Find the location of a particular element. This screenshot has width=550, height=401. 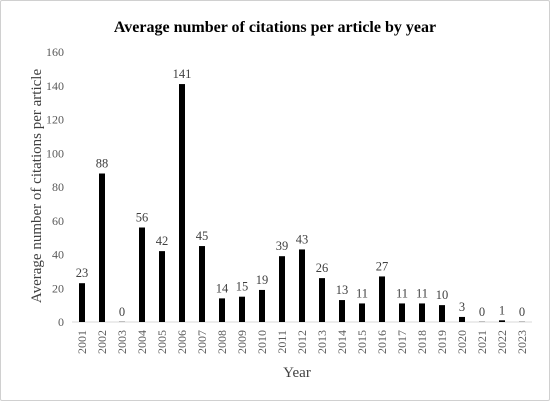

x-tick-label-2020: 2020 is located at coordinates (462, 342).